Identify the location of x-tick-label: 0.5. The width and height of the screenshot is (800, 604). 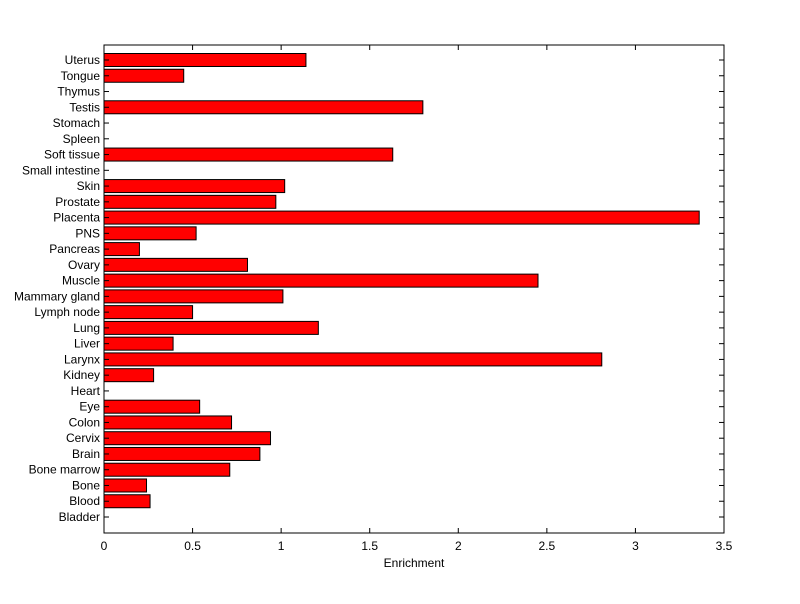
(192, 546).